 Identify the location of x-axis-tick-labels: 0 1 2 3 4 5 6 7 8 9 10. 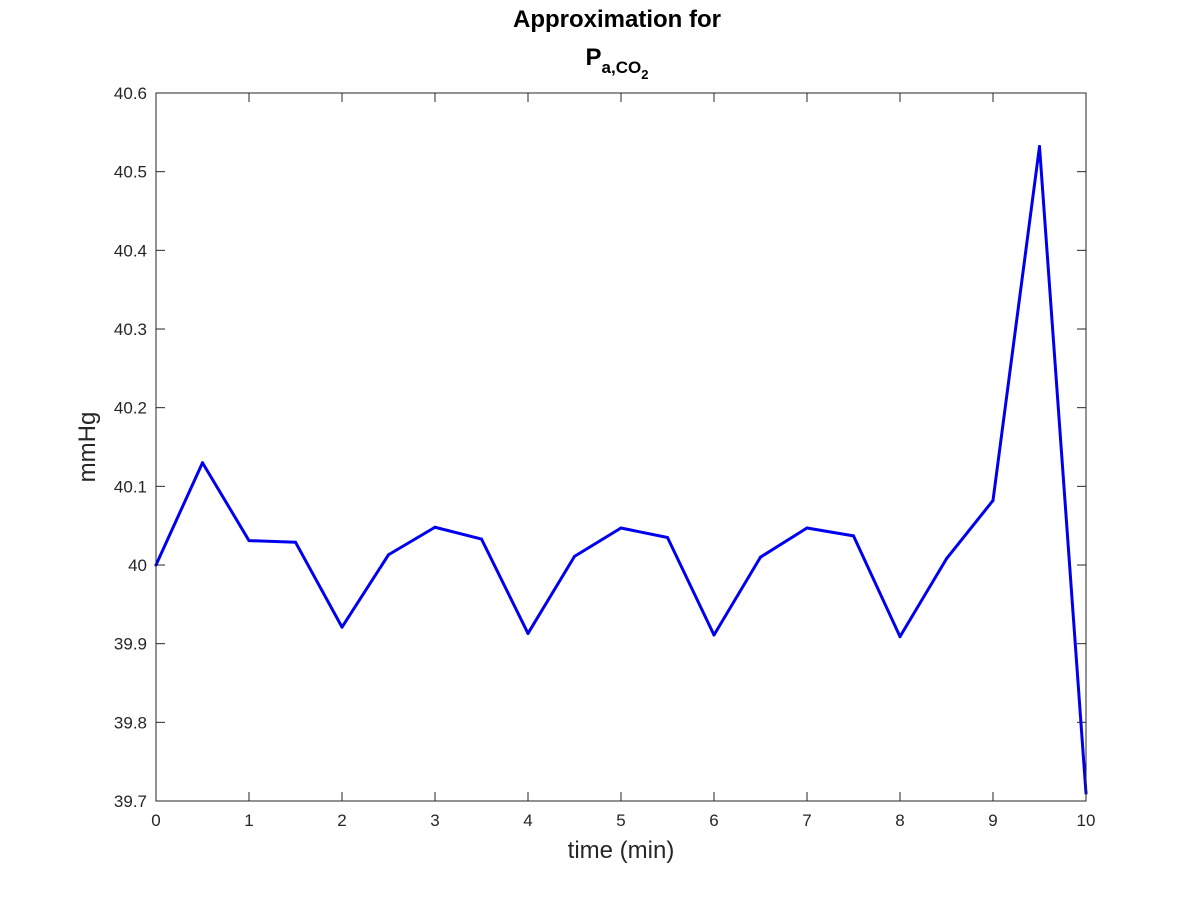
(623, 820).